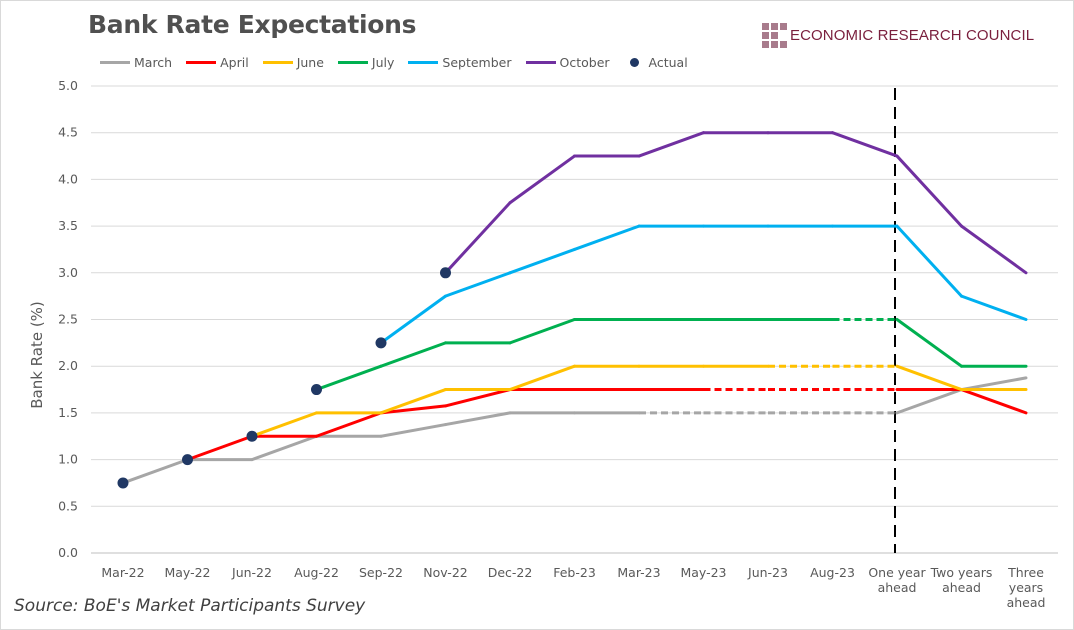 Image resolution: width=1074 pixels, height=630 pixels. I want to click on y-tick-label: 3.5, so click(68, 225).